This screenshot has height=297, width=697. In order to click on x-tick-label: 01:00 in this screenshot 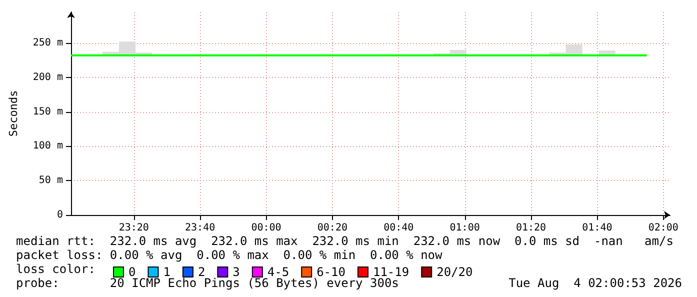, I will do `click(465, 228)`.